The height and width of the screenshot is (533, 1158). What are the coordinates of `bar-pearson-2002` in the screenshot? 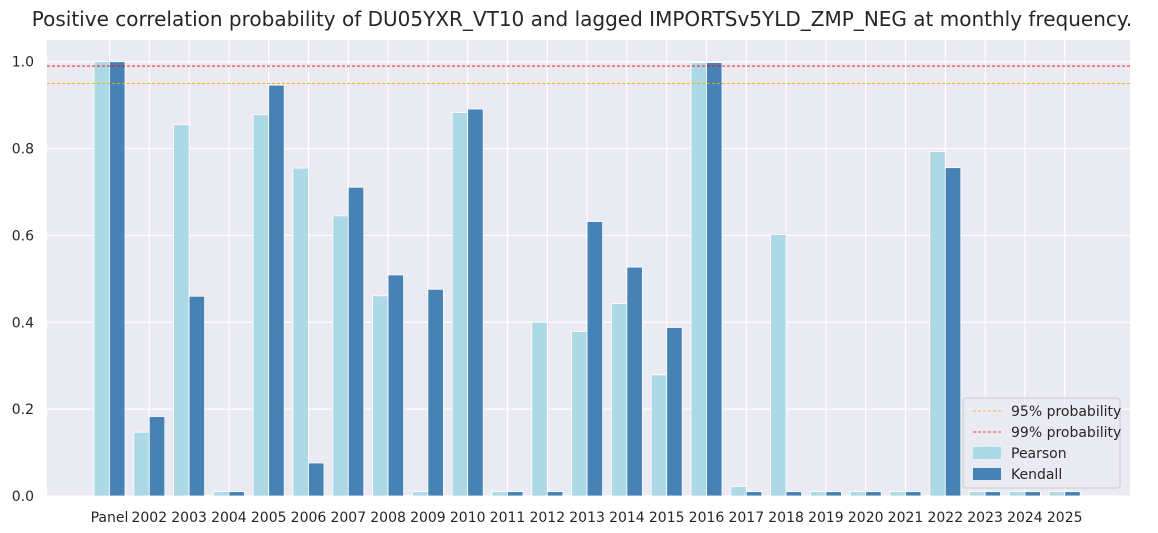 It's located at (141, 464).